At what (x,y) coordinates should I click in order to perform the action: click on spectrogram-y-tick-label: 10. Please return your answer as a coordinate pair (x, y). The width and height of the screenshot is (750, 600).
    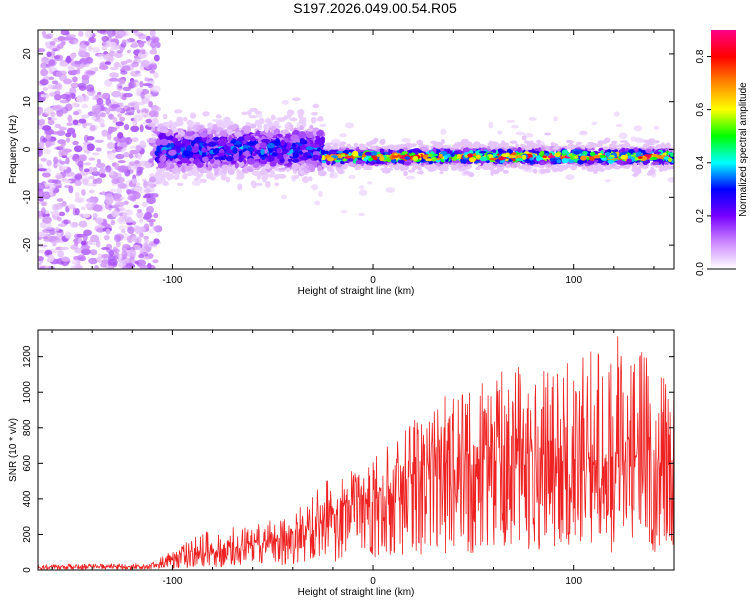
    Looking at the image, I should click on (27, 102).